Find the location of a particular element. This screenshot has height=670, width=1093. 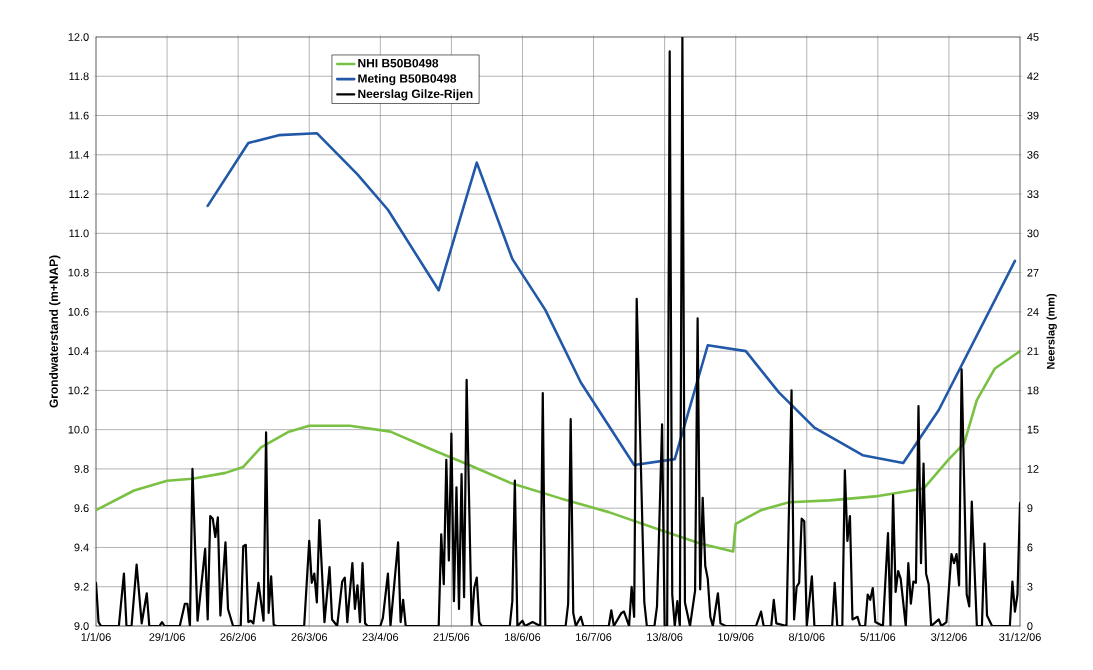

y-tick-label: 11.6 is located at coordinates (79, 115).